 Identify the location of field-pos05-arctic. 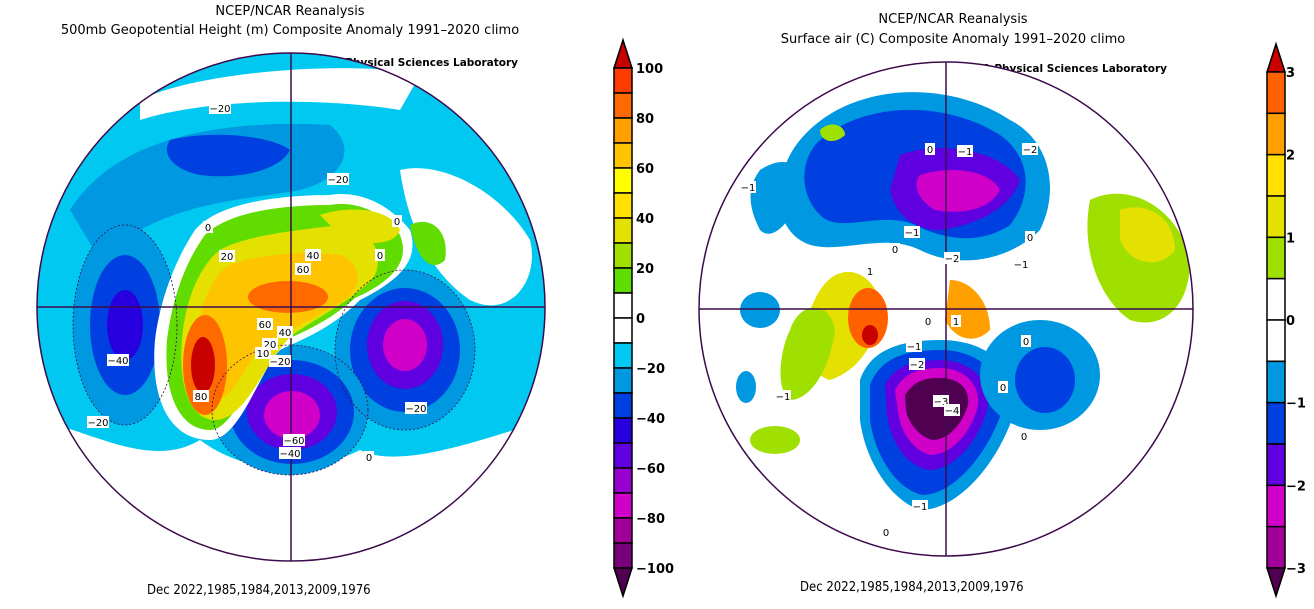
(832, 133).